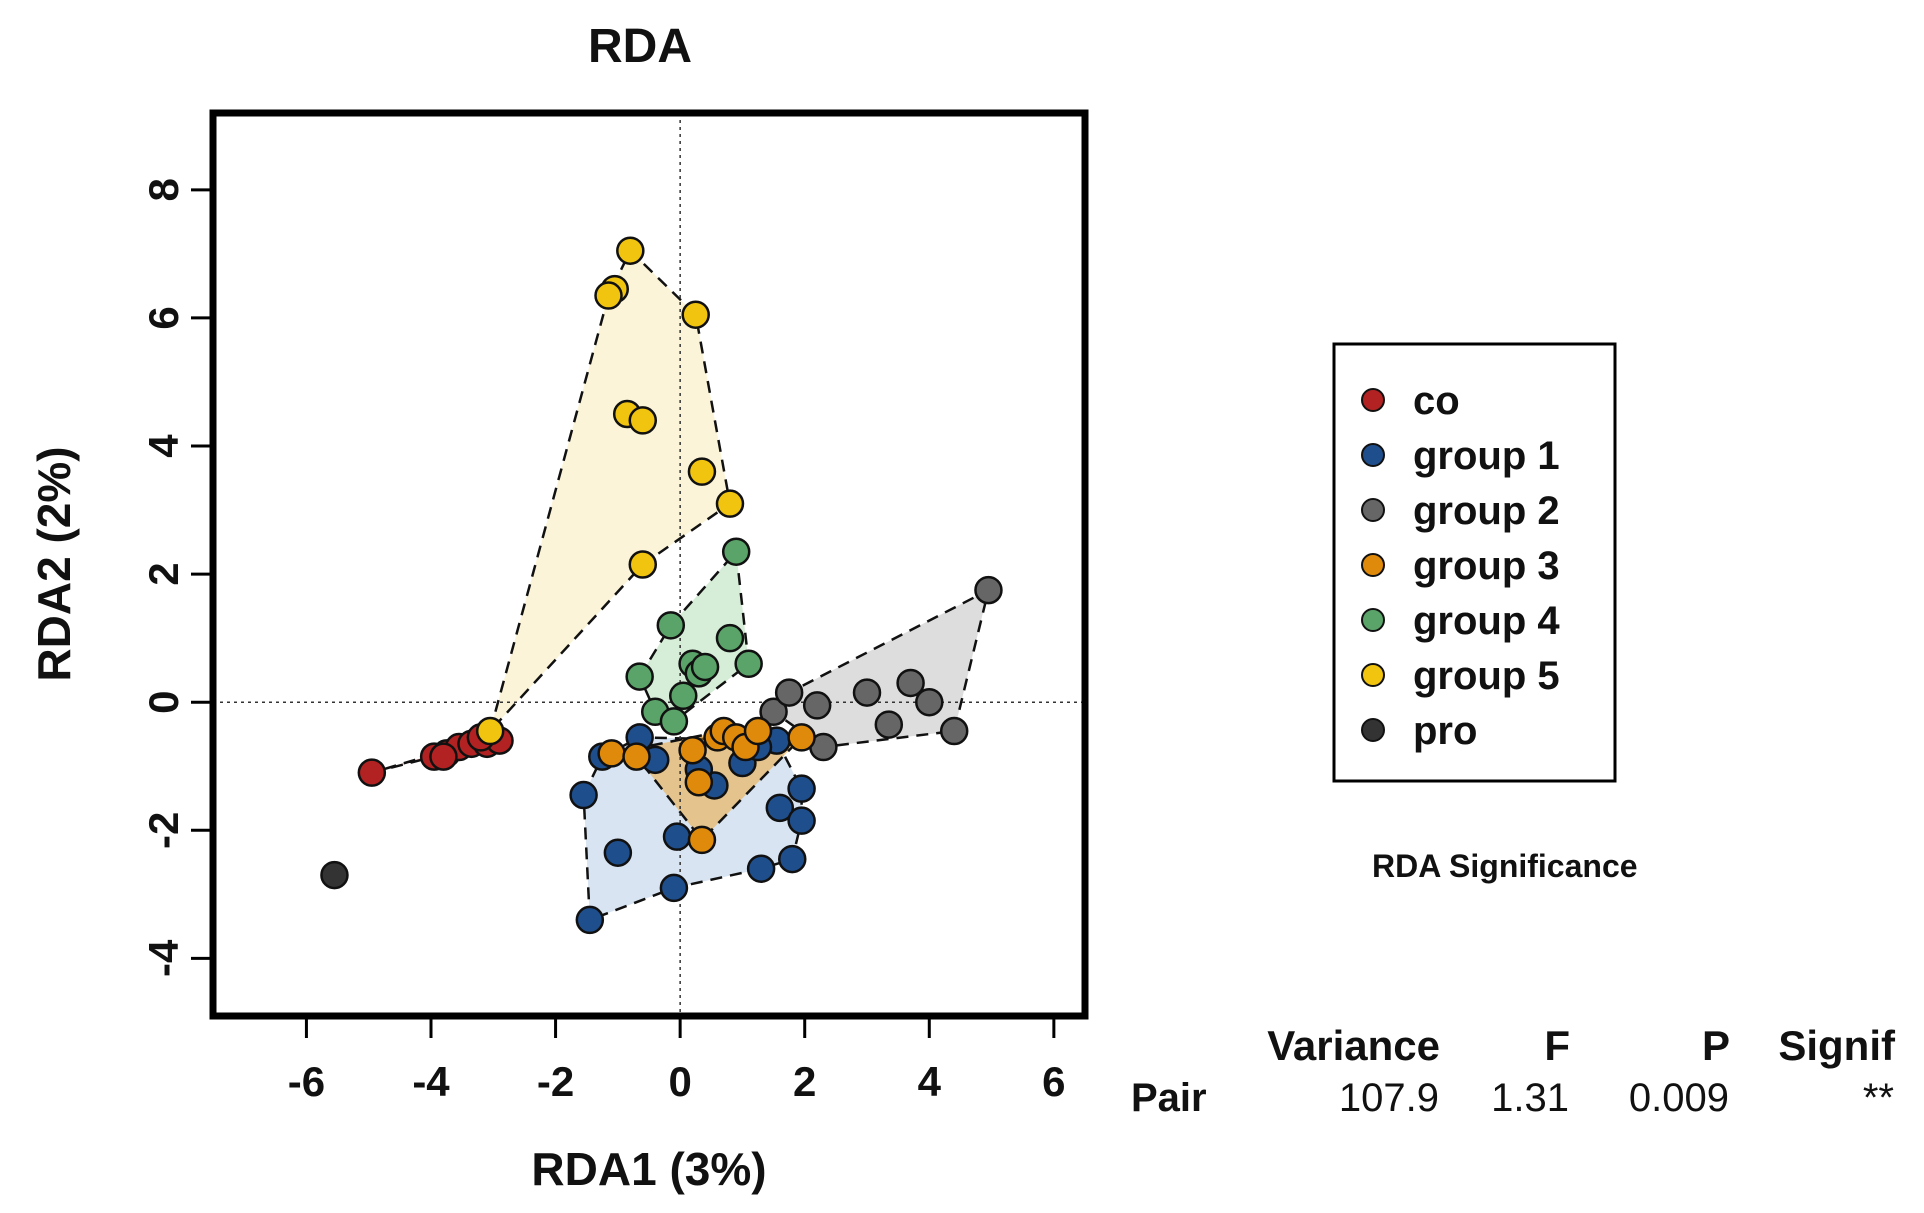 Image resolution: width=1924 pixels, height=1213 pixels. I want to click on legend-label-co: co, so click(1436, 401).